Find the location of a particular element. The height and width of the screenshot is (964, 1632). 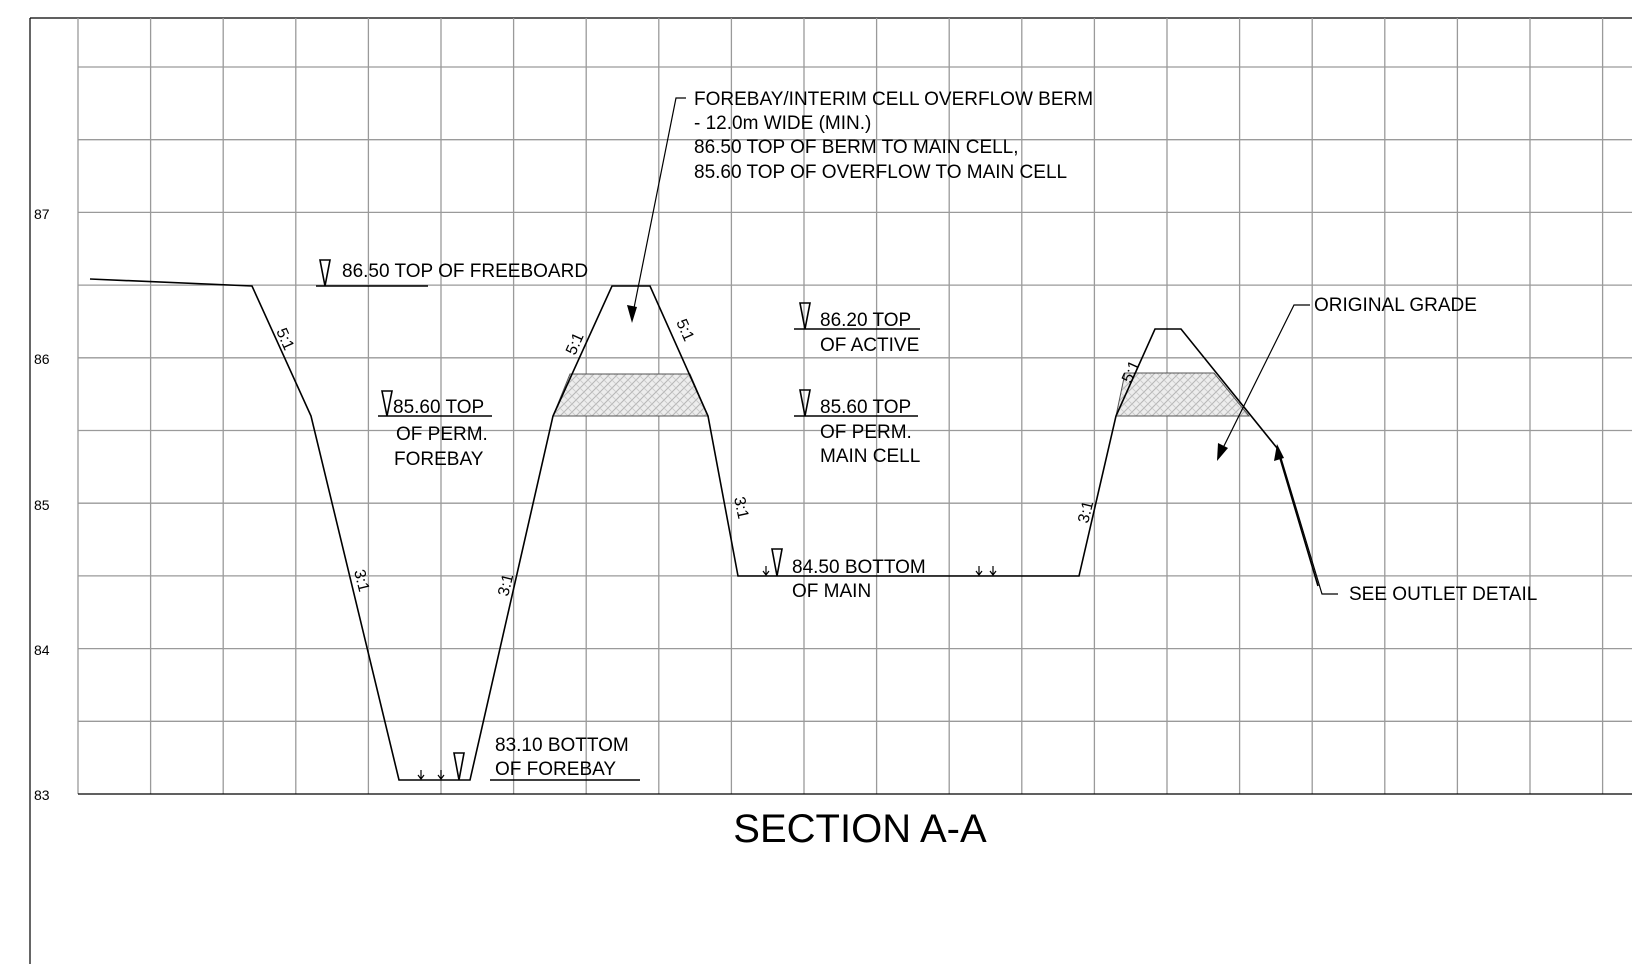

tick-label-83: 83 is located at coordinates (42, 795).